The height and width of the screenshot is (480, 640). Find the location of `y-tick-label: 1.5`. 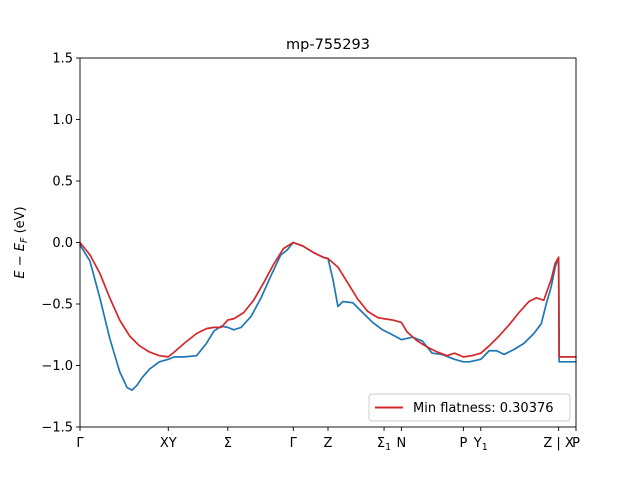

y-tick-label: 1.5 is located at coordinates (62, 59).